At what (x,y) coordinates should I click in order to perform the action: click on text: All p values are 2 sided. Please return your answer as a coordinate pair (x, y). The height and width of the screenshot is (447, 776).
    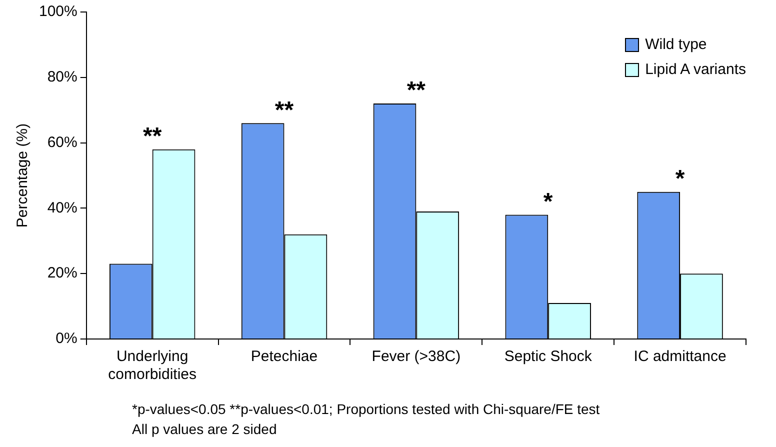
    Looking at the image, I should click on (205, 429).